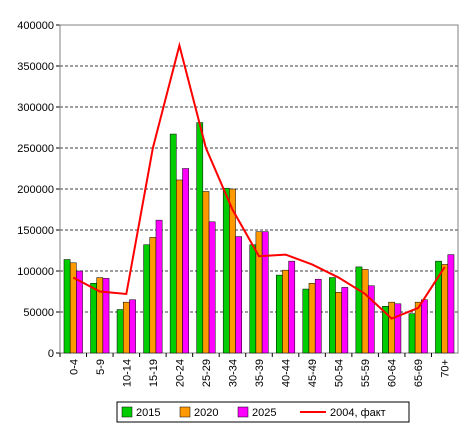 This screenshot has width=470, height=437. What do you see at coordinates (393, 373) in the screenshot?
I see `x-tick-label: 60-64` at bounding box center [393, 373].